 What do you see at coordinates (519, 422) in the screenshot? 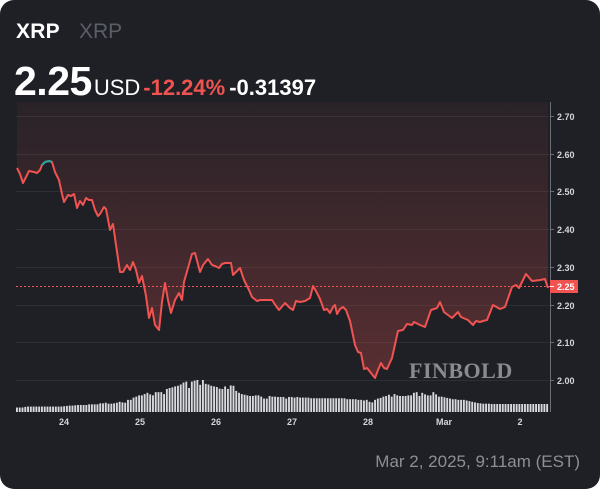
I see `x-tick-label: 2` at bounding box center [519, 422].